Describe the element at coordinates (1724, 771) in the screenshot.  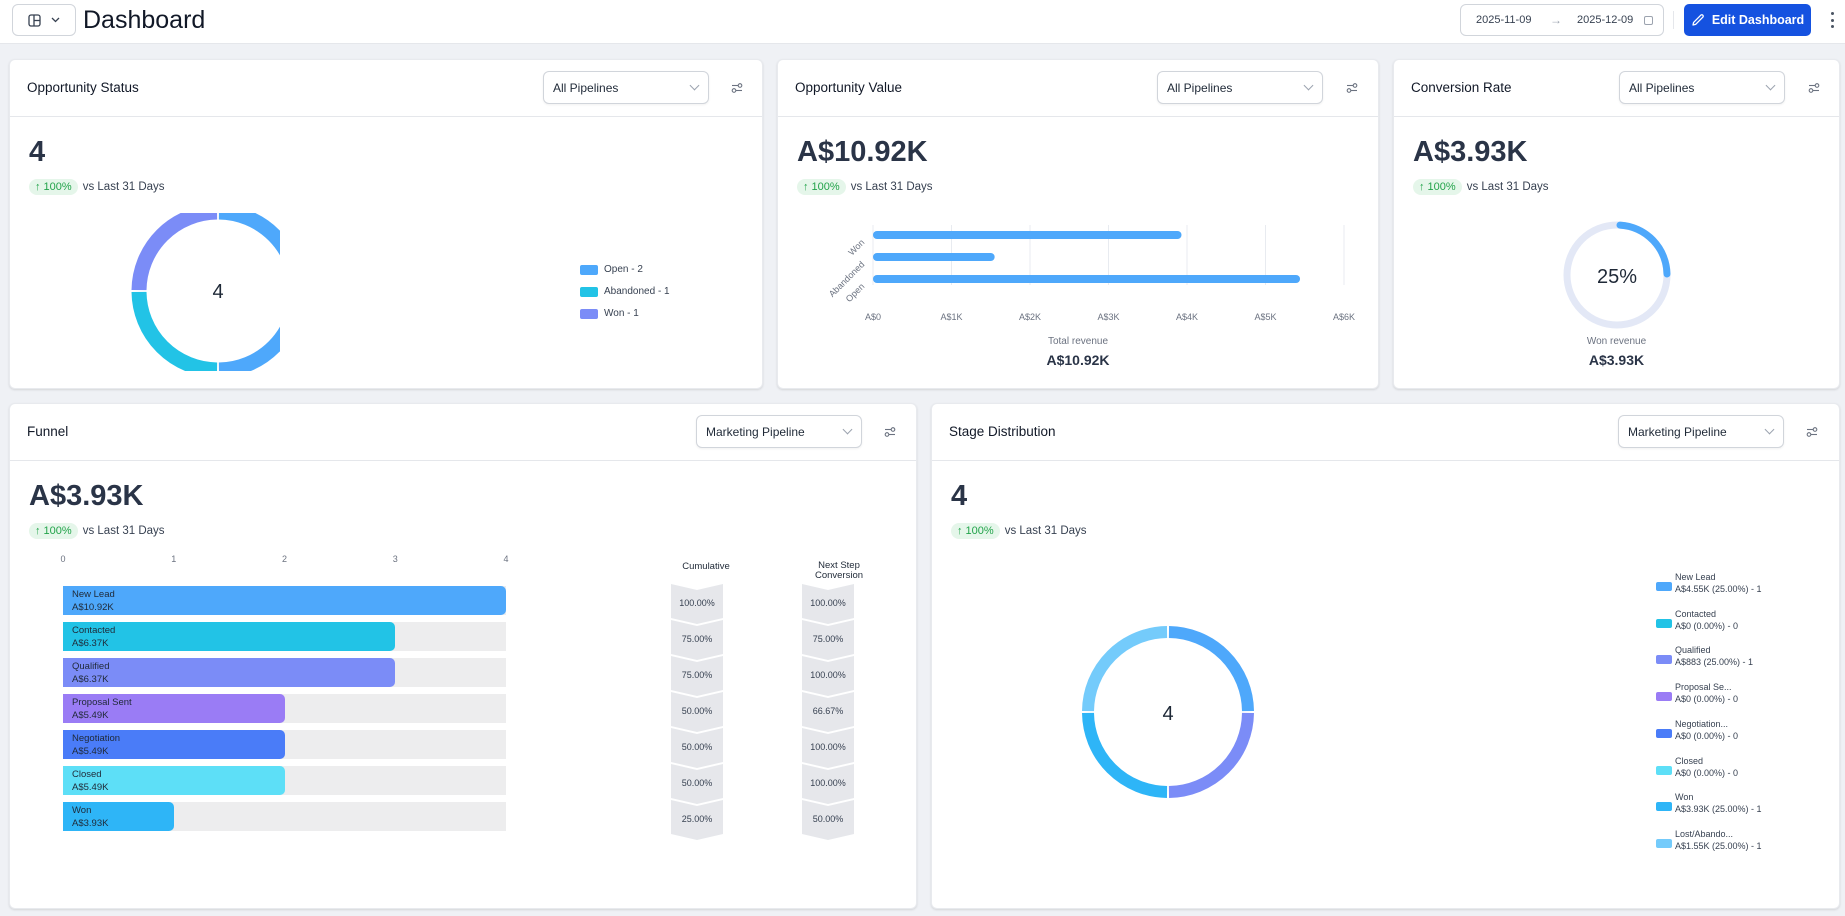
I see `legend-item: Closed A$0 (0.00%) - 0` at that location.